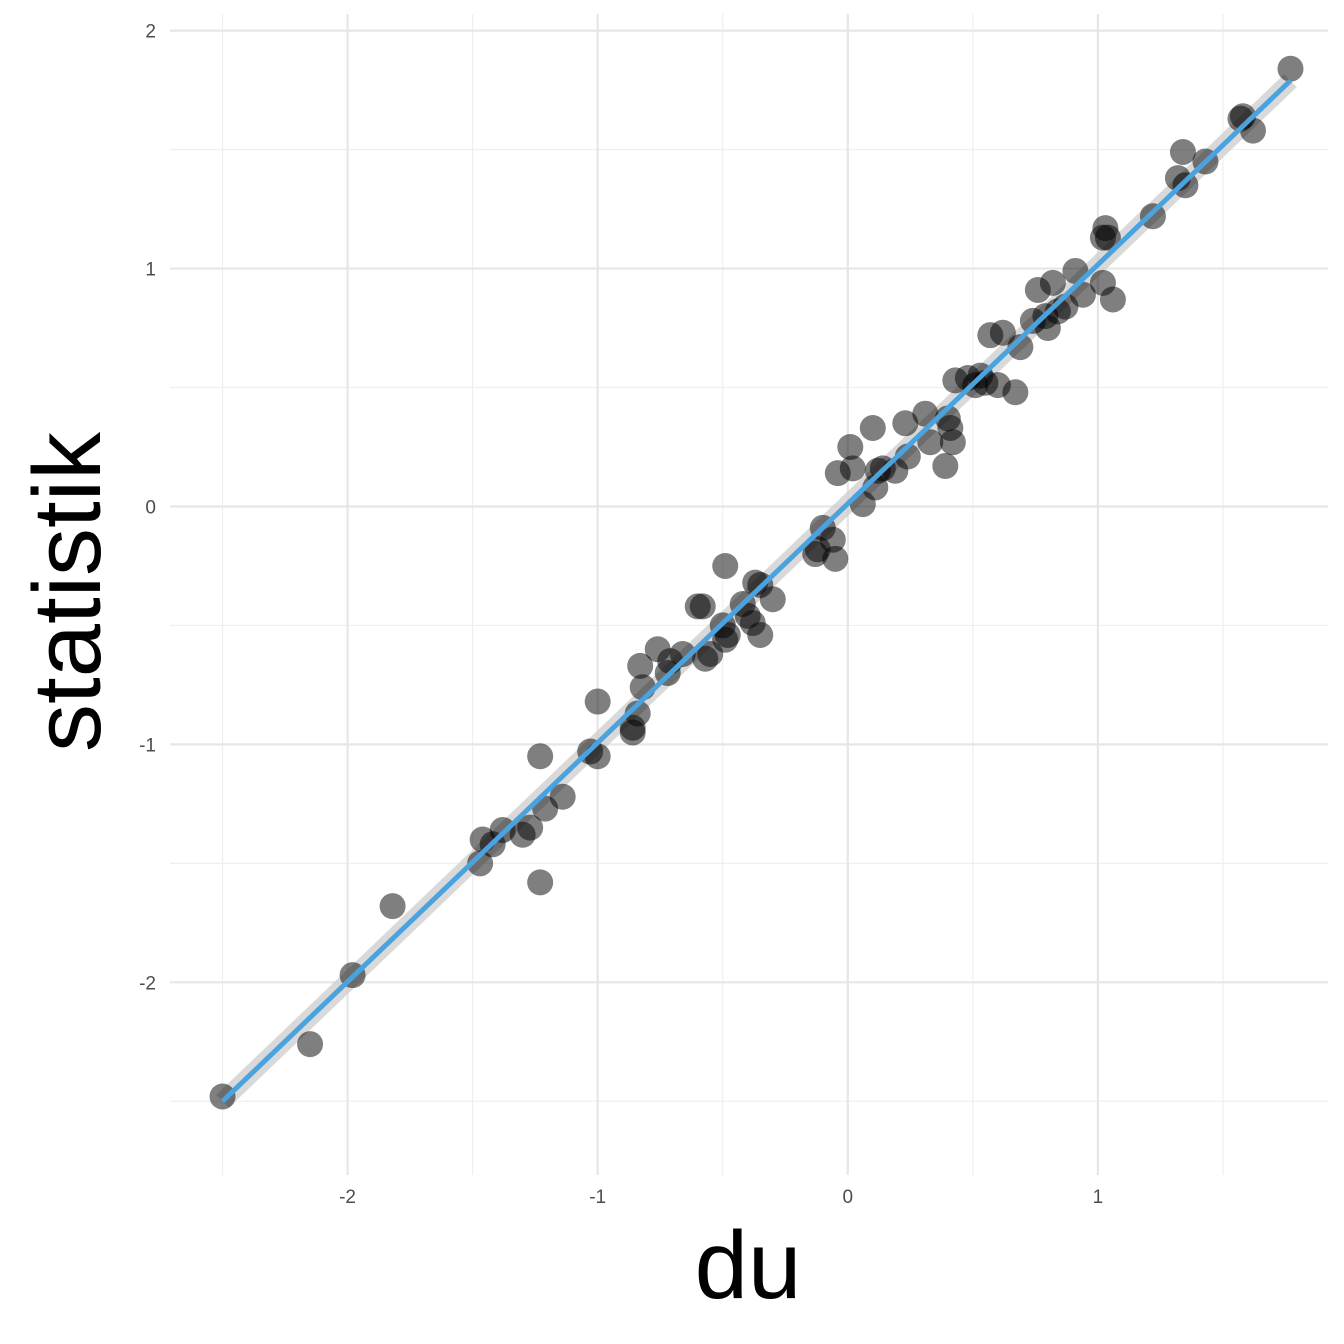 The height and width of the screenshot is (1344, 1344). I want to click on x-axis-title: du, so click(748, 1265).